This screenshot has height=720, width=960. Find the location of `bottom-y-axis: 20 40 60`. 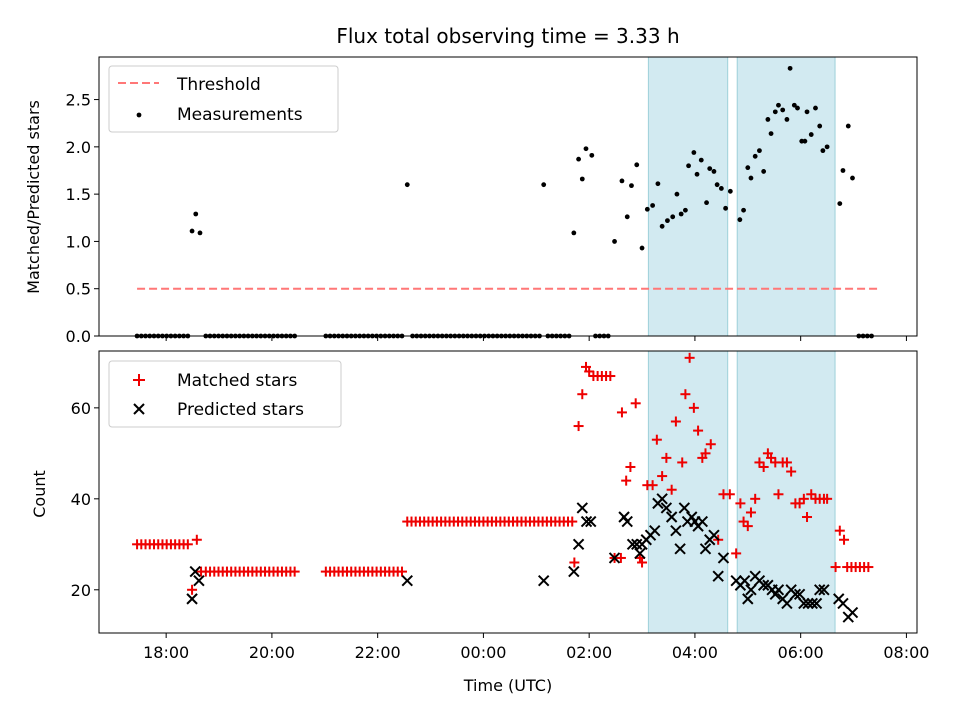

bottom-y-axis: 20 40 60 is located at coordinates (85, 499).